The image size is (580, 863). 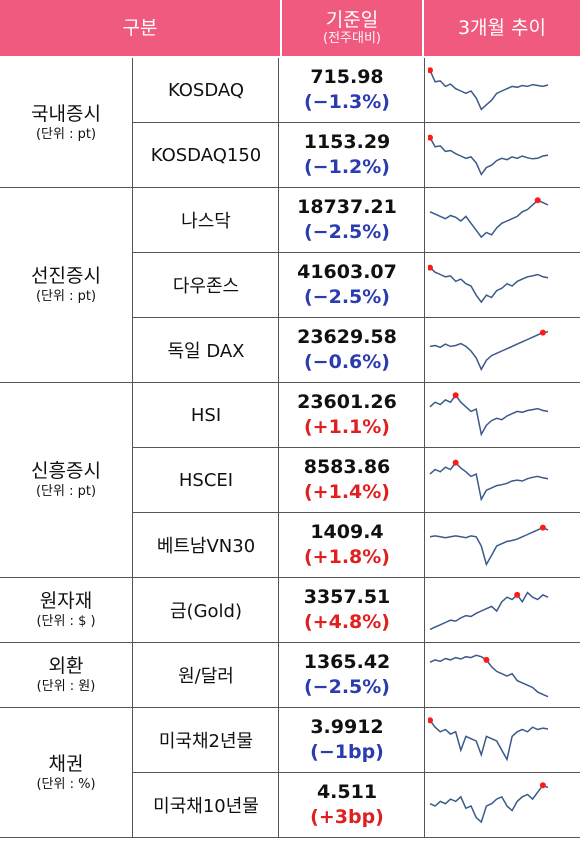 What do you see at coordinates (205, 415) in the screenshot?
I see `index-name: HSI` at bounding box center [205, 415].